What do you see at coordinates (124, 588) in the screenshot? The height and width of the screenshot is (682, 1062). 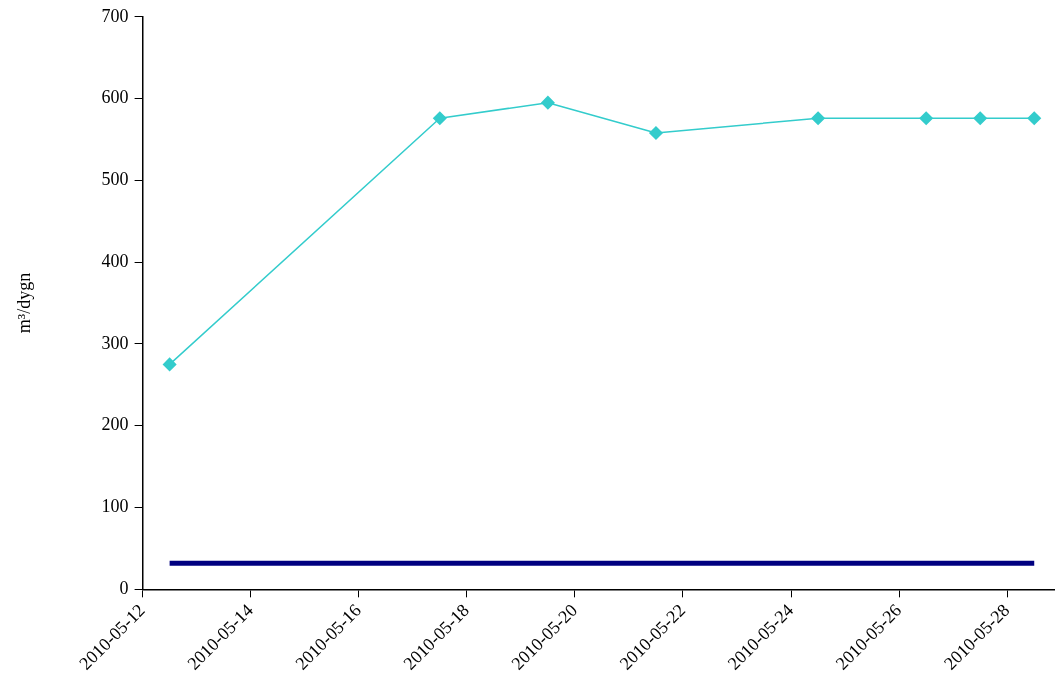 I see `y-tick-label: 0` at bounding box center [124, 588].